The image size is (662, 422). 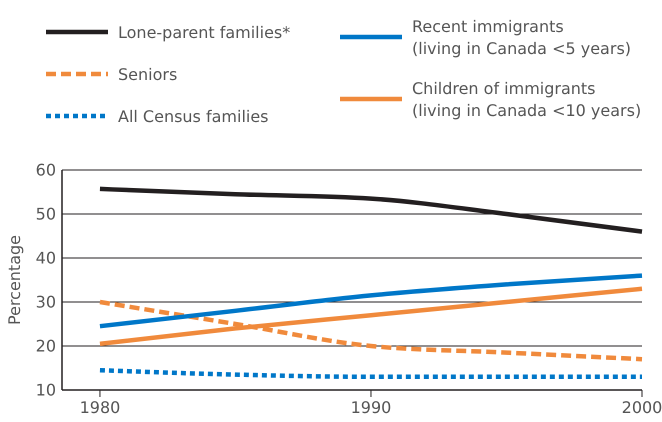 I want to click on y-tick-label: 40, so click(x=46, y=258).